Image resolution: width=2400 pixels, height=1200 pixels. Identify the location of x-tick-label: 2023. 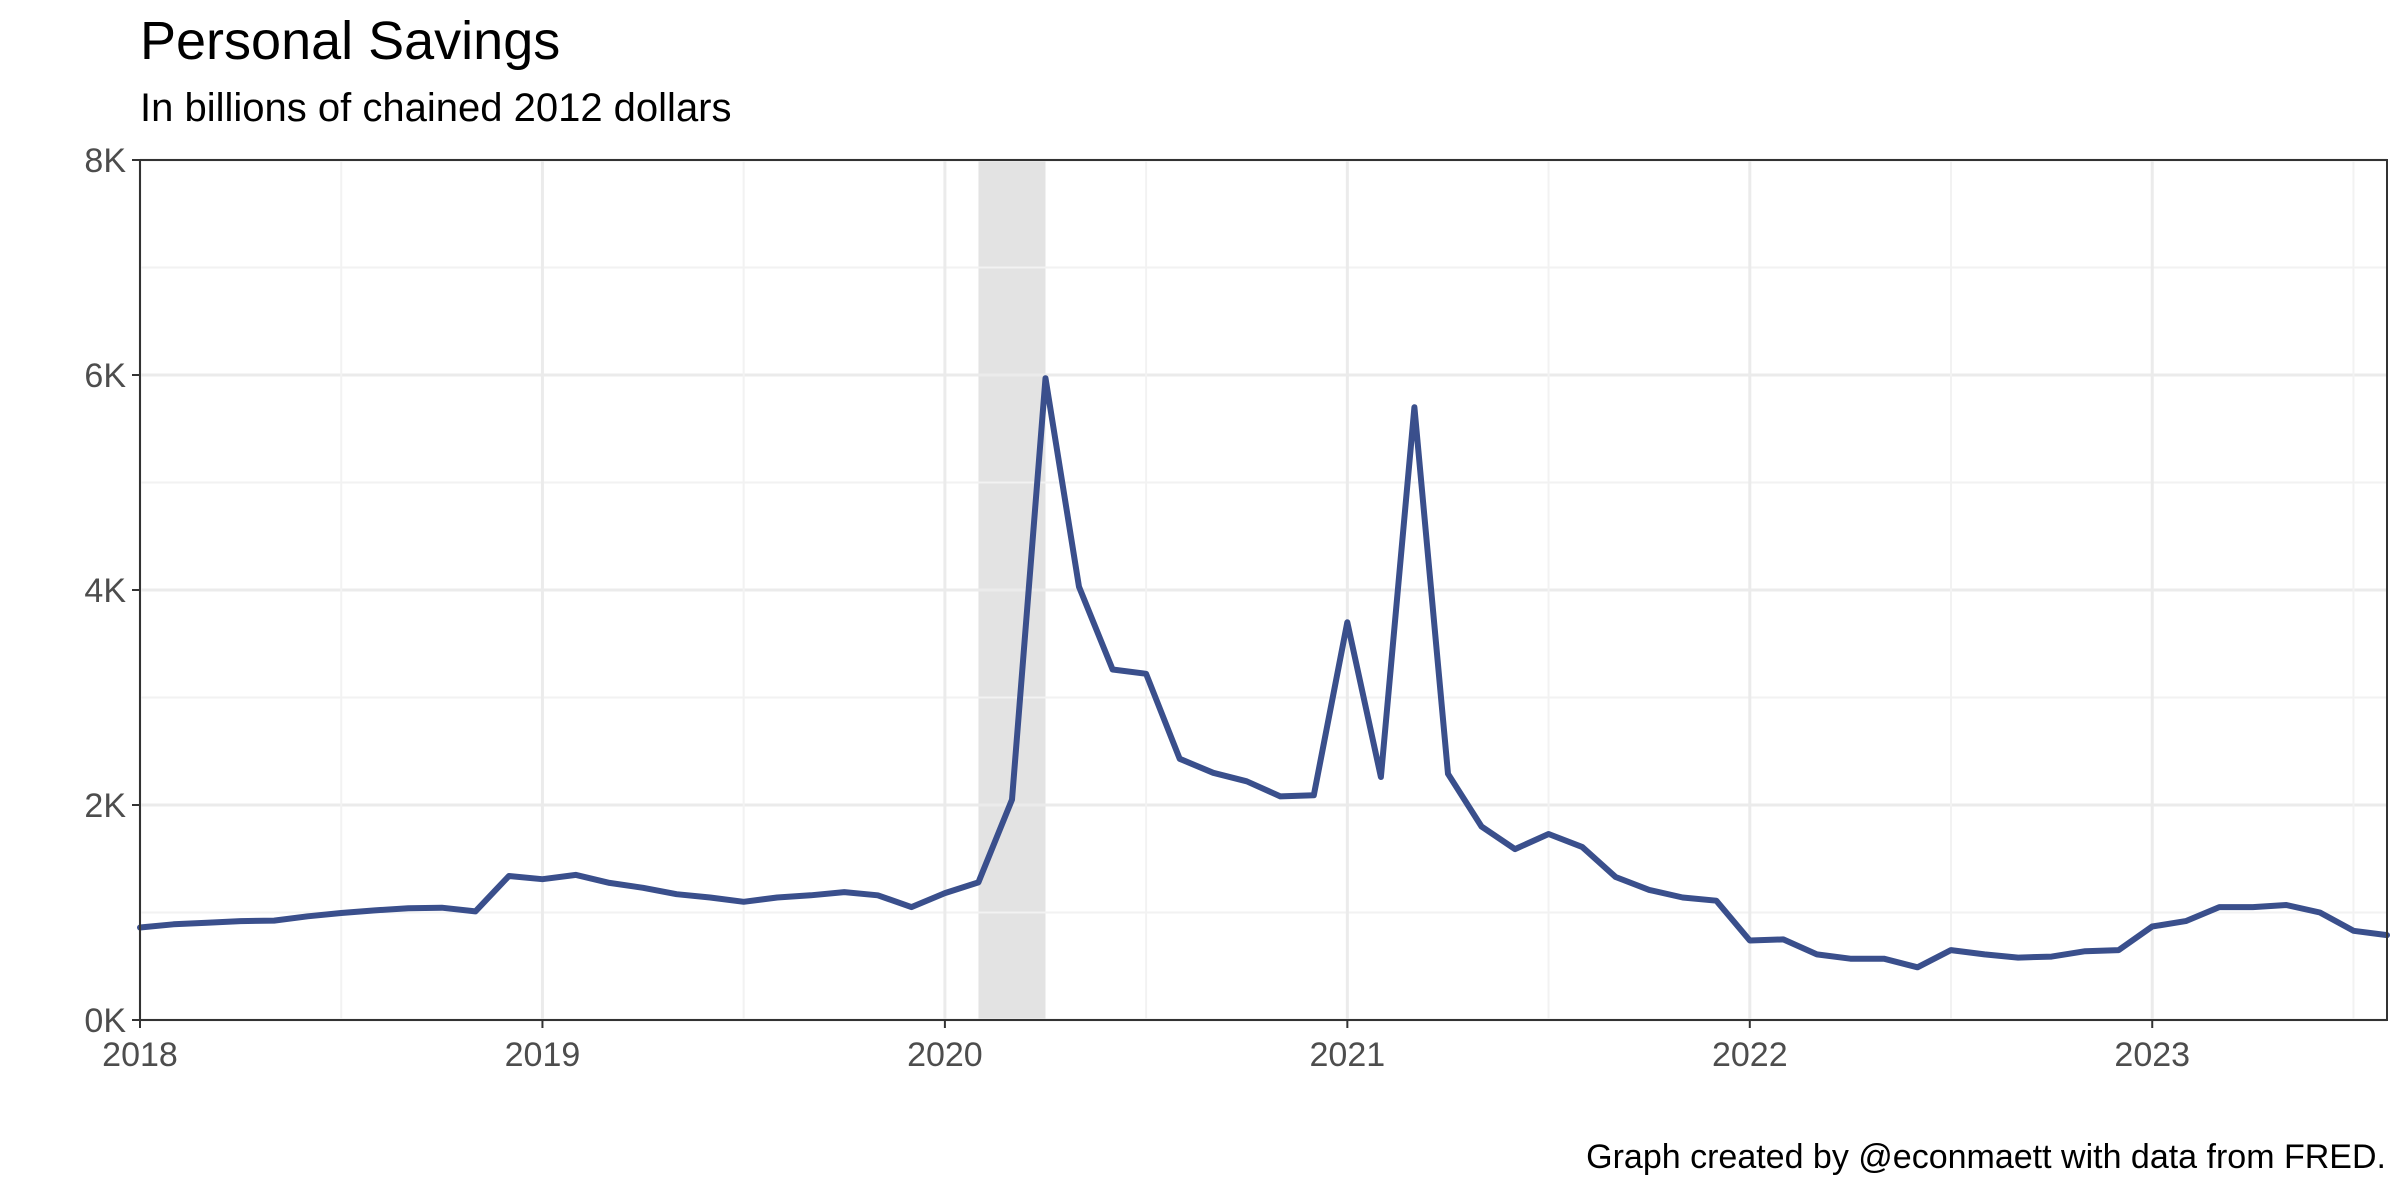
(2152, 1055).